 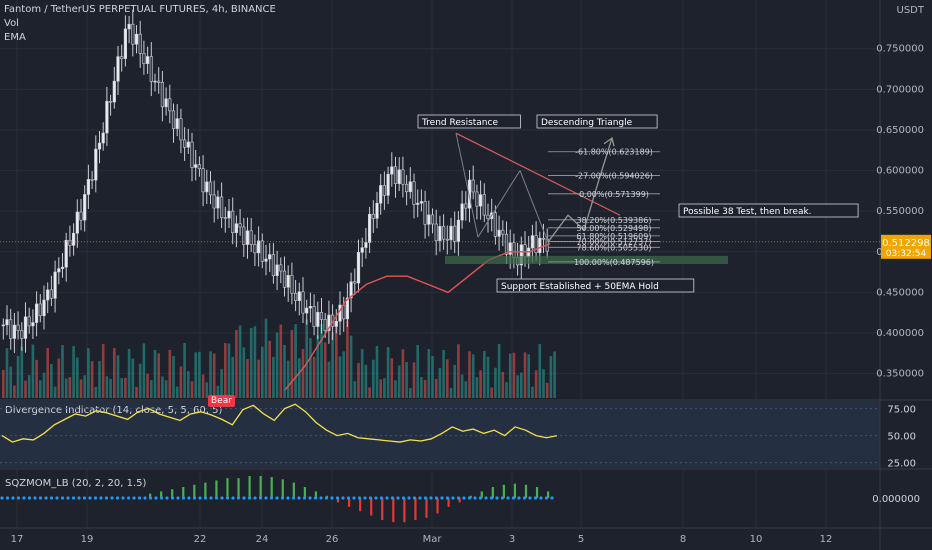 What do you see at coordinates (900, 333) in the screenshot?
I see `price-tick-label: 0.400000` at bounding box center [900, 333].